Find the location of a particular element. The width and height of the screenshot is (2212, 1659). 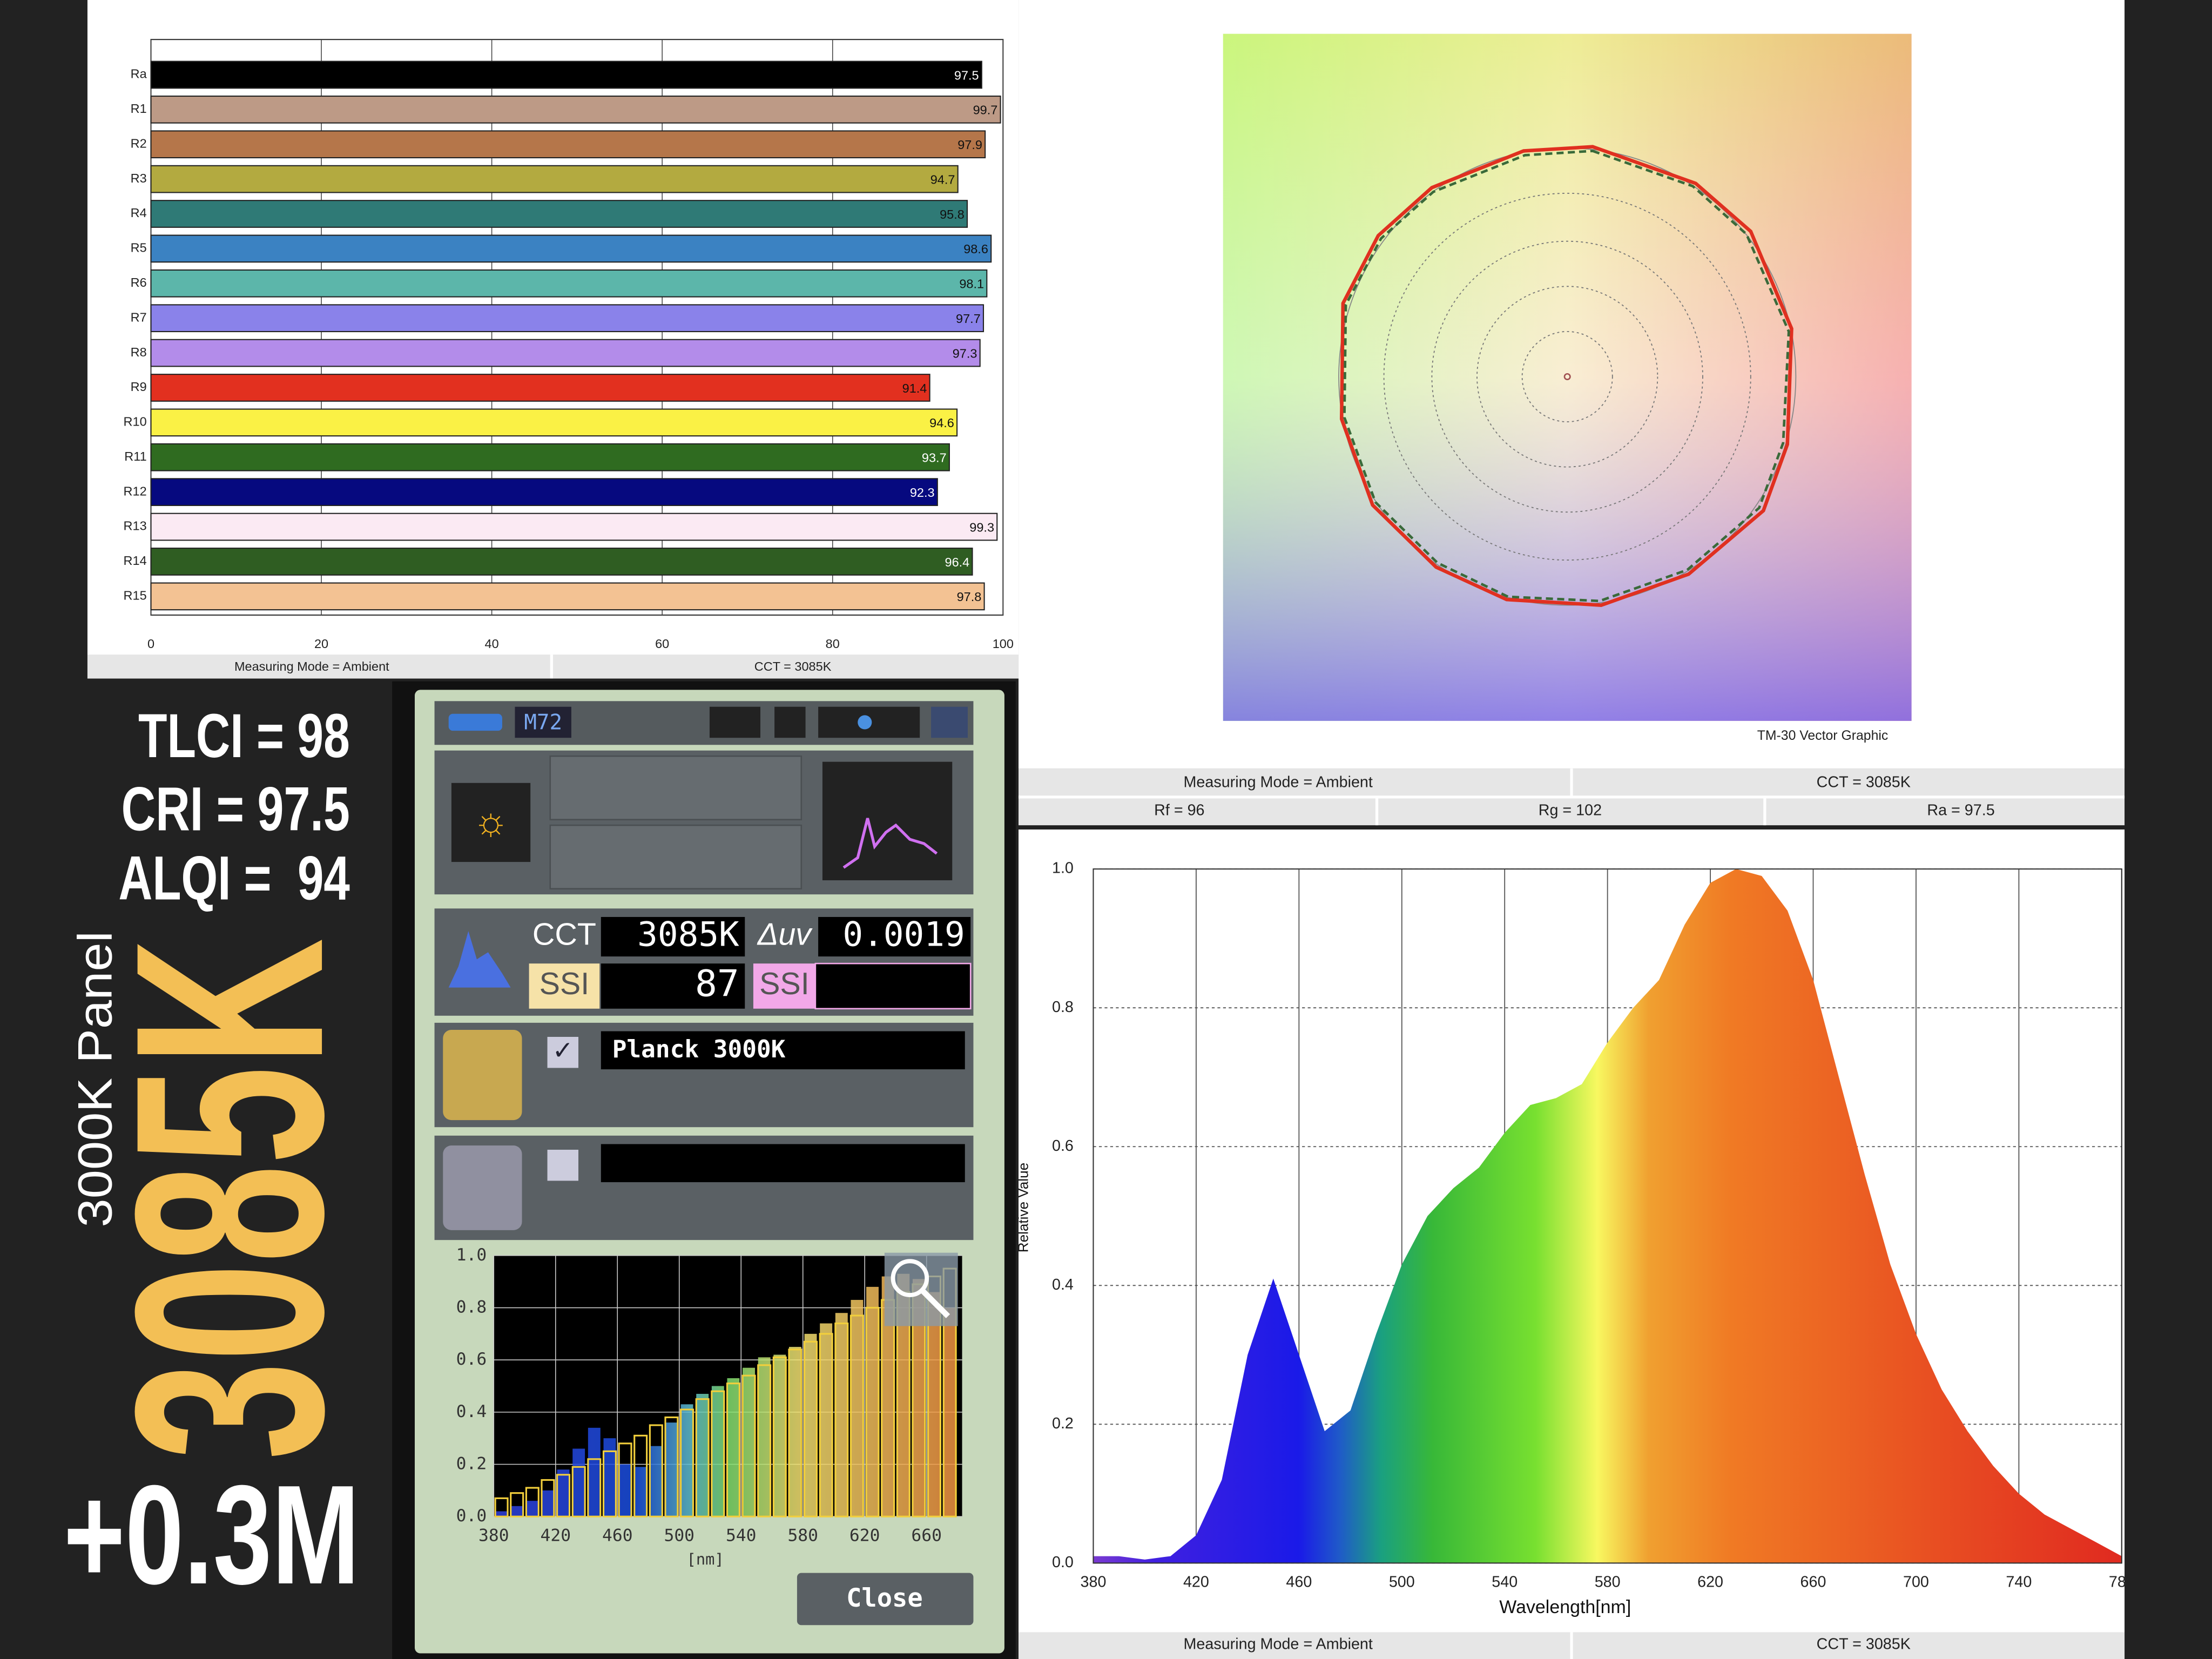

meter-ref-icon is located at coordinates (482, 1075).